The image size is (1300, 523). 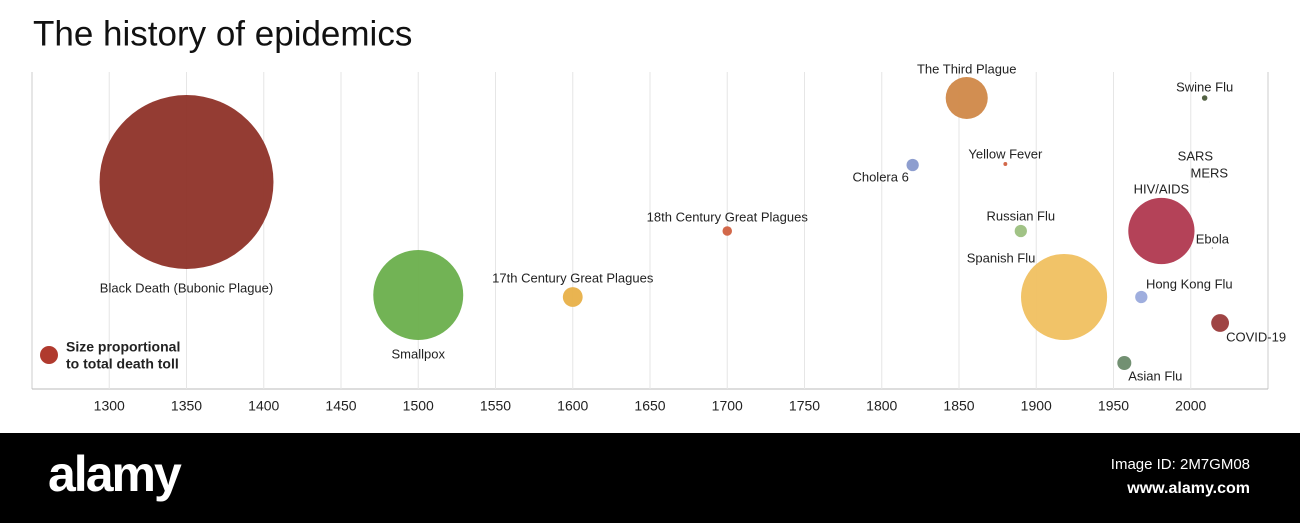 I want to click on bubble-label: Ebola, so click(x=1213, y=238).